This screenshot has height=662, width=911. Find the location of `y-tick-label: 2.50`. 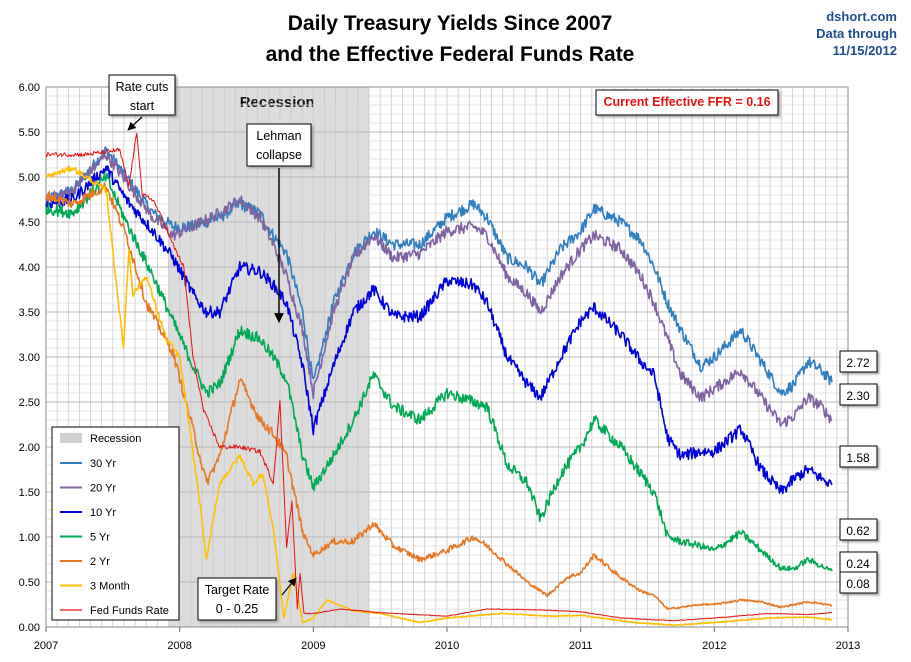

y-tick-label: 2.50 is located at coordinates (29, 403).